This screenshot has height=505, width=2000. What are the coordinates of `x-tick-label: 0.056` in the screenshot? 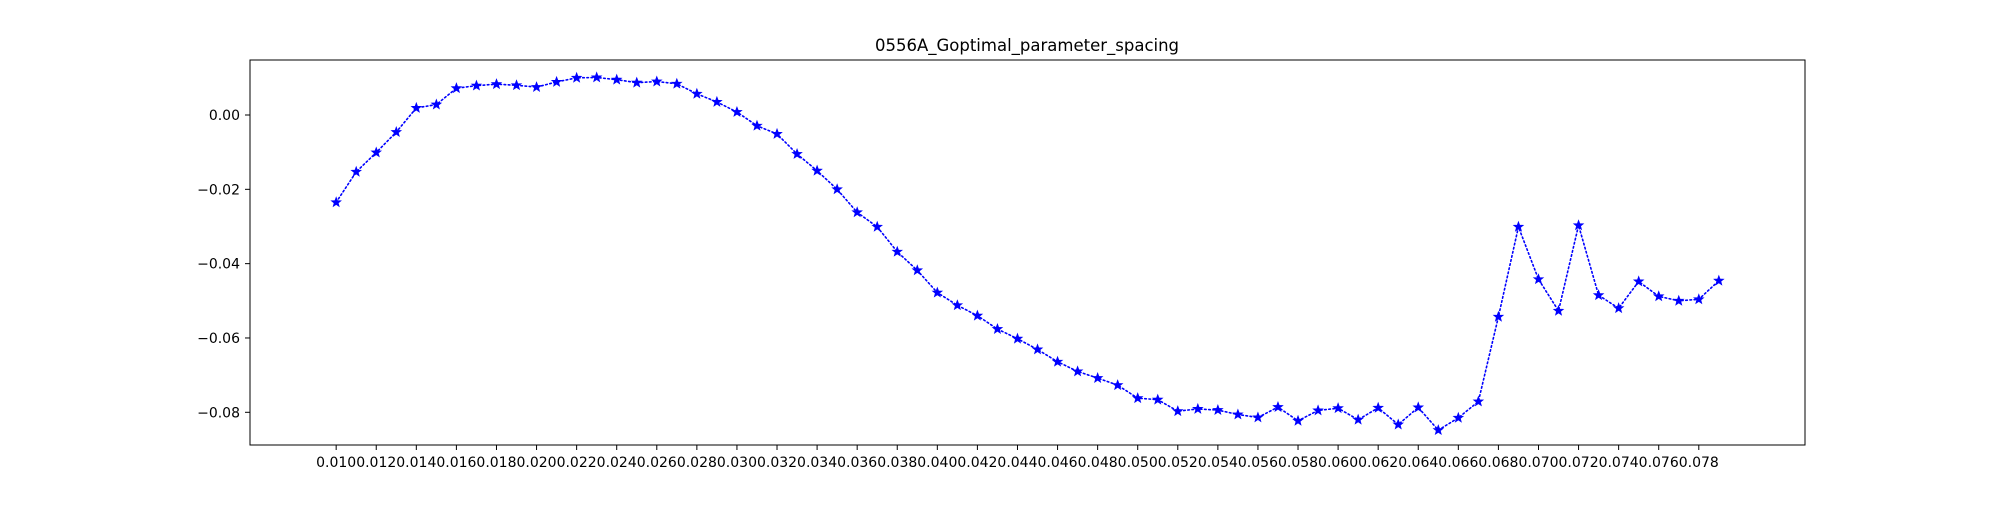 It's located at (1258, 463).